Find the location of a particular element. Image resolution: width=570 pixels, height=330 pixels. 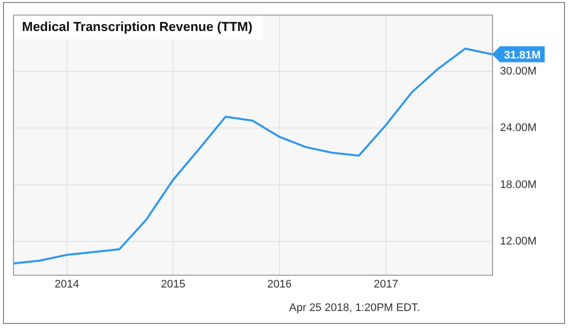

x-tick-label: 2017 is located at coordinates (386, 284).